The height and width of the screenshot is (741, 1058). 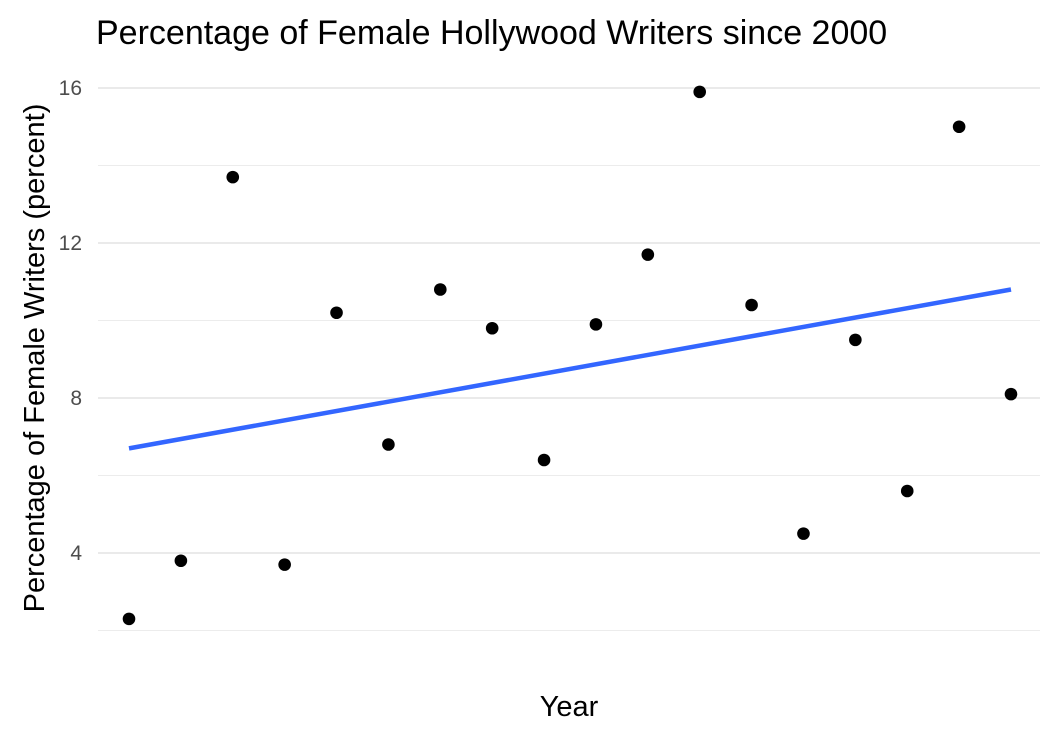 What do you see at coordinates (569, 707) in the screenshot?
I see `x-axis-title: Year` at bounding box center [569, 707].